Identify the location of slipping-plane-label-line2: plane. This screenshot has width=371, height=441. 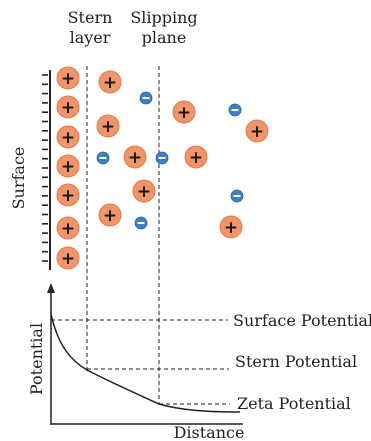
(164, 37).